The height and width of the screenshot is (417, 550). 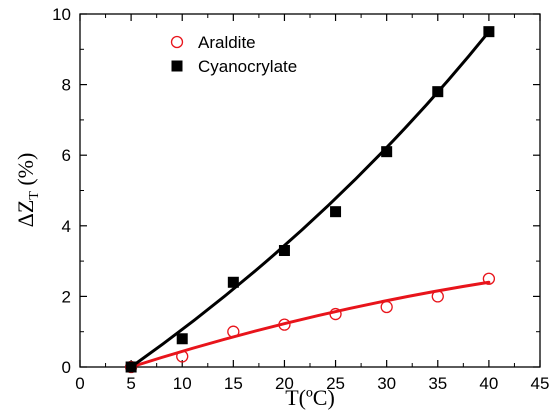 What do you see at coordinates (310, 324) in the screenshot?
I see `fit-line-araldite` at bounding box center [310, 324].